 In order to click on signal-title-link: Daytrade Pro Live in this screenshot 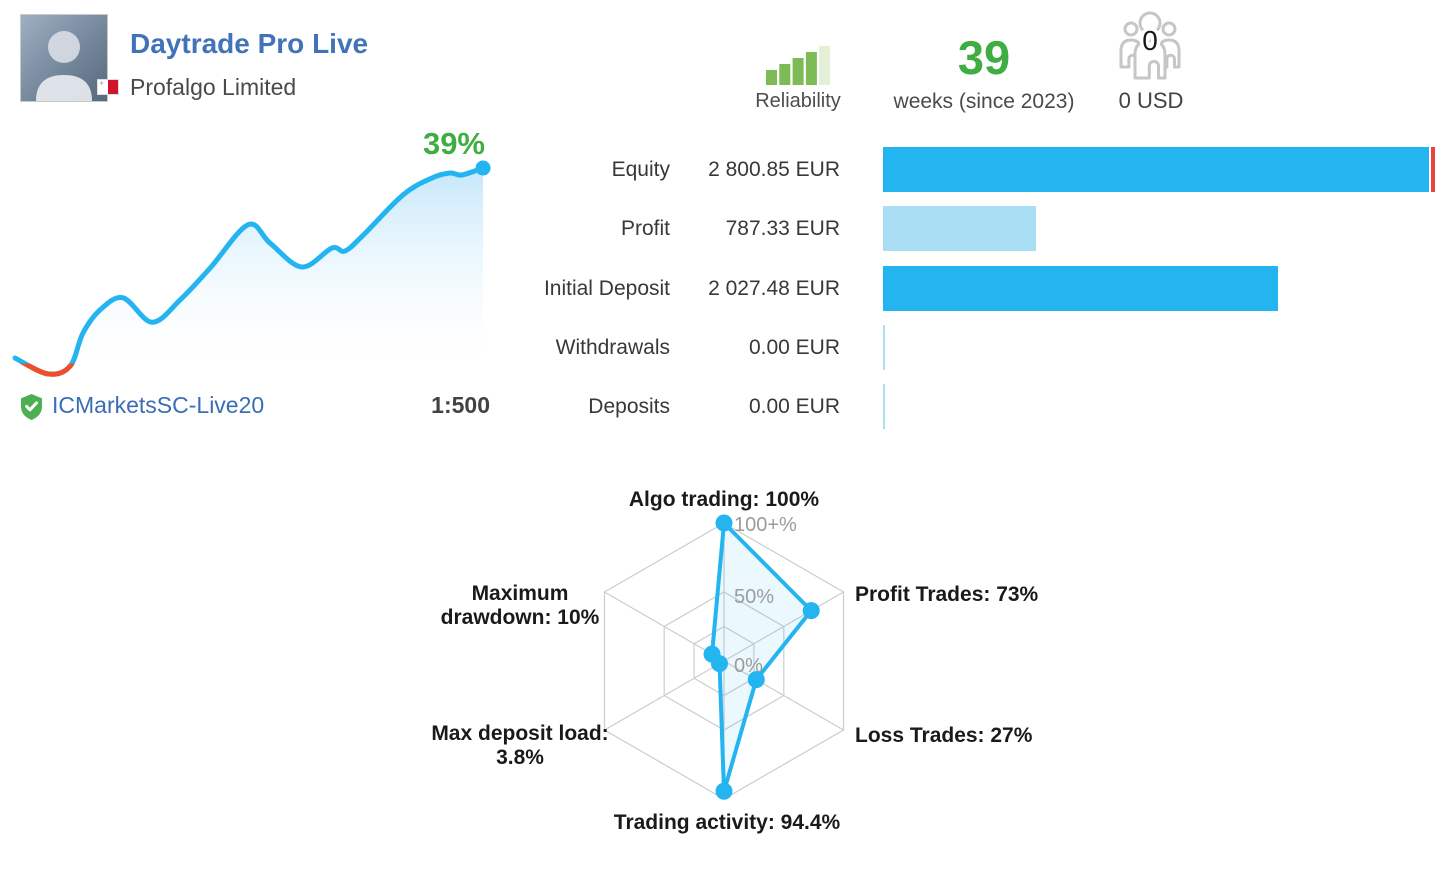, I will do `click(249, 43)`.